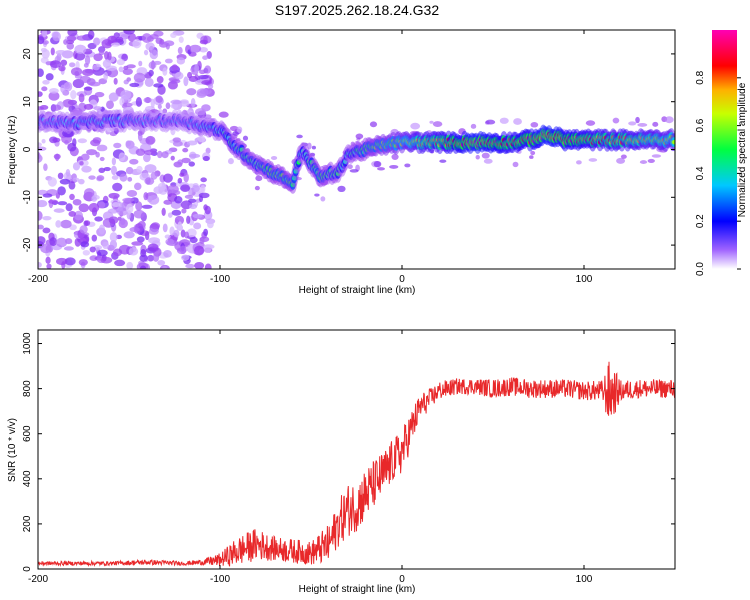  Describe the element at coordinates (27, 102) in the screenshot. I see `spectrogram-y-tick-label: 10` at that location.